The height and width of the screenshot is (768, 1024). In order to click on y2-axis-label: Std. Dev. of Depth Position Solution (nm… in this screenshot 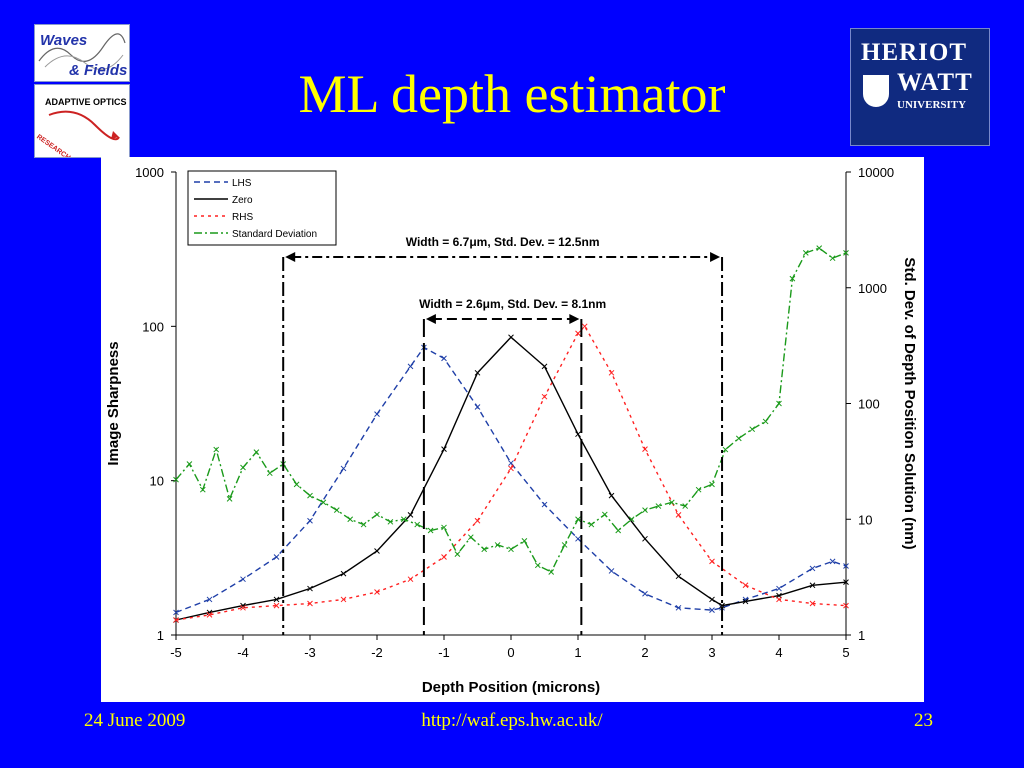, I will do `click(909, 403)`.